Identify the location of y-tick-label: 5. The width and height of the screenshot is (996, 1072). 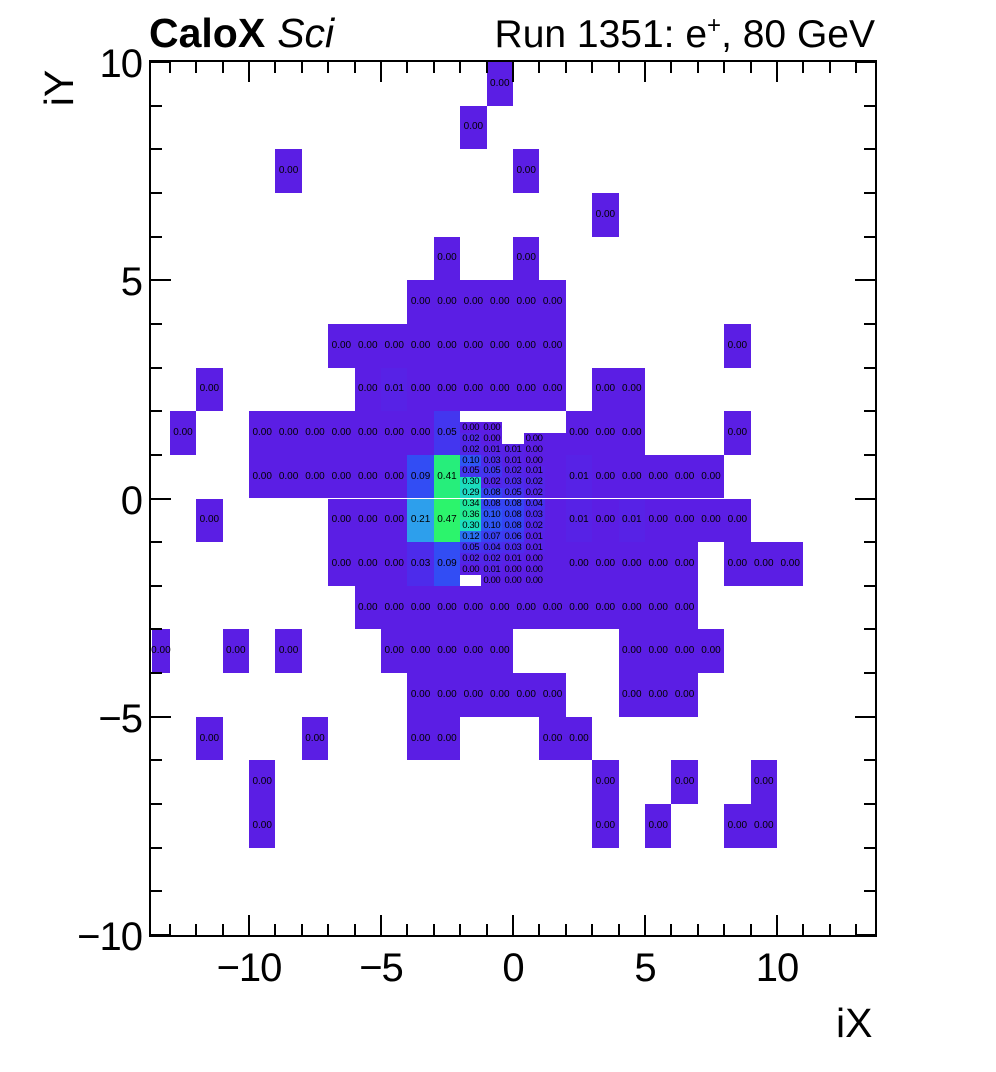
(131, 282).